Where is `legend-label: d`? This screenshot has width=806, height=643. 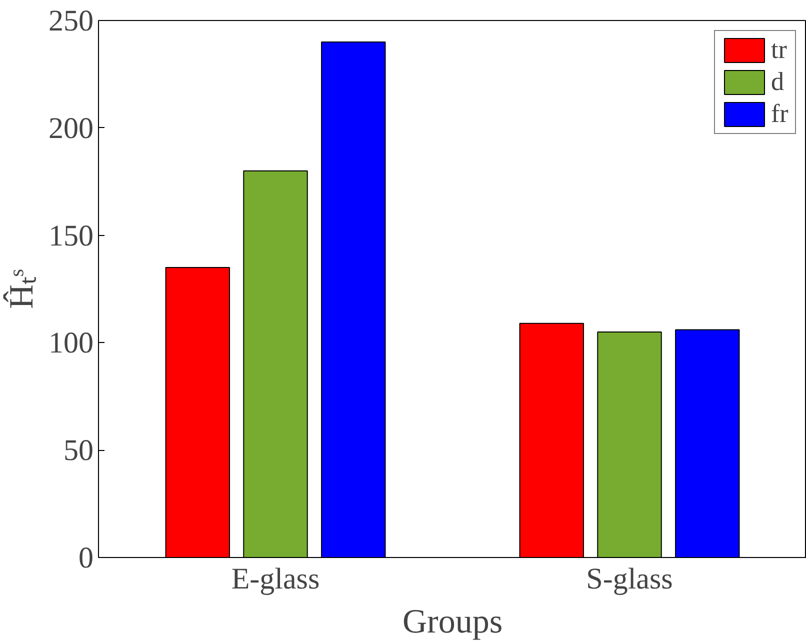 legend-label: d is located at coordinates (778, 82).